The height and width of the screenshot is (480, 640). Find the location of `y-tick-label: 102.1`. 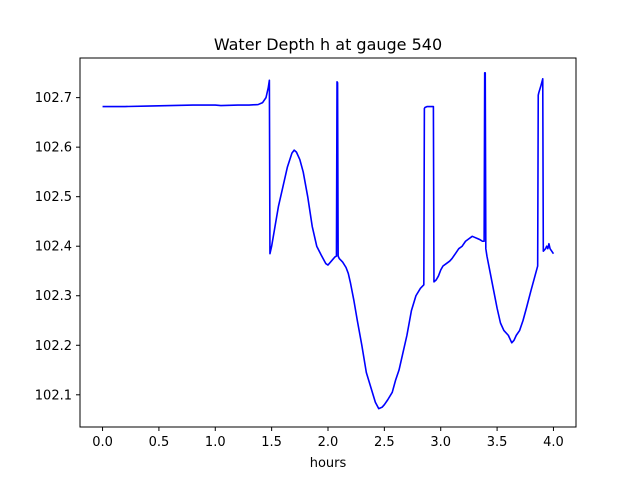

y-tick-label: 102.1 is located at coordinates (53, 395).